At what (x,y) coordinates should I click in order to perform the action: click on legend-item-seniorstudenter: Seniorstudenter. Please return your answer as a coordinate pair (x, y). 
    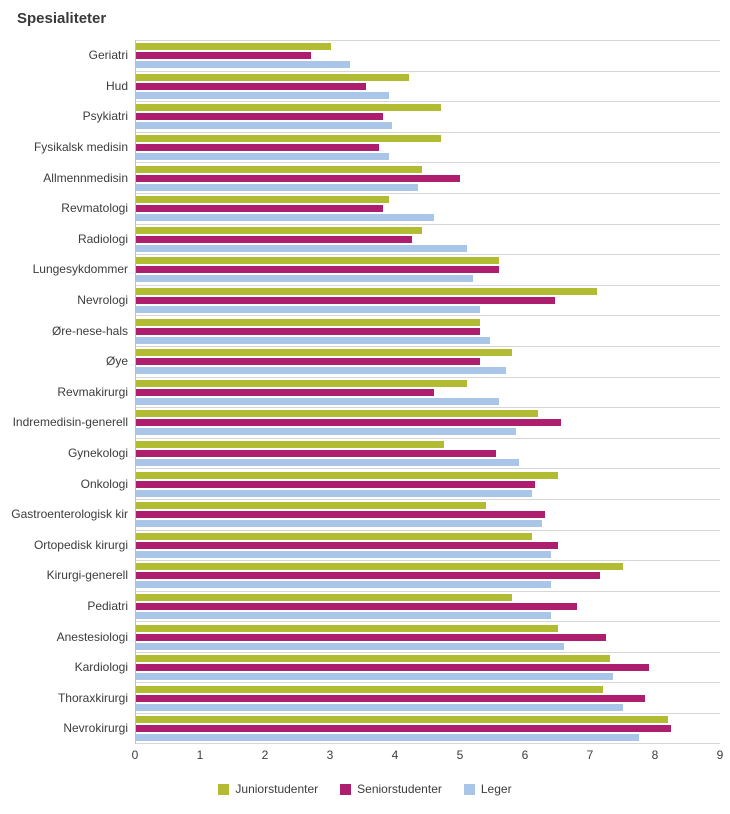
    Looking at the image, I should click on (391, 789).